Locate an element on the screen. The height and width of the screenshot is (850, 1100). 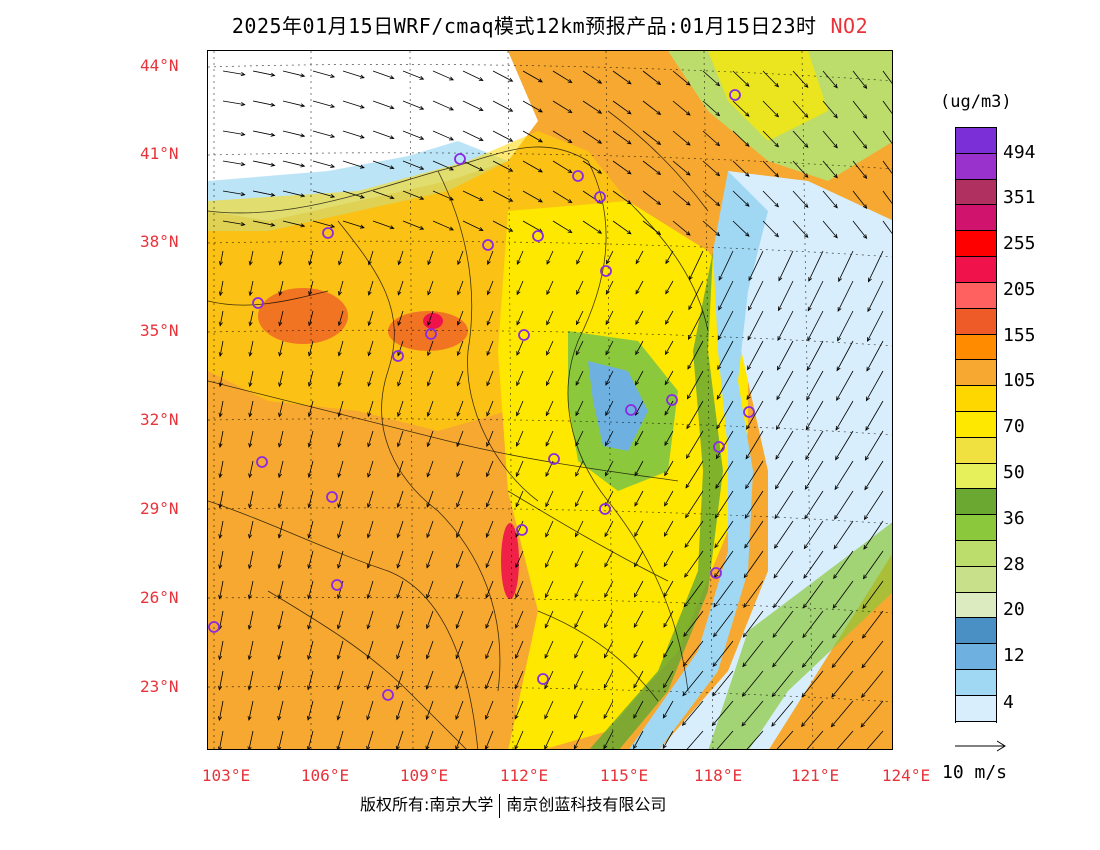
hotspot-2-core is located at coordinates (433, 321).